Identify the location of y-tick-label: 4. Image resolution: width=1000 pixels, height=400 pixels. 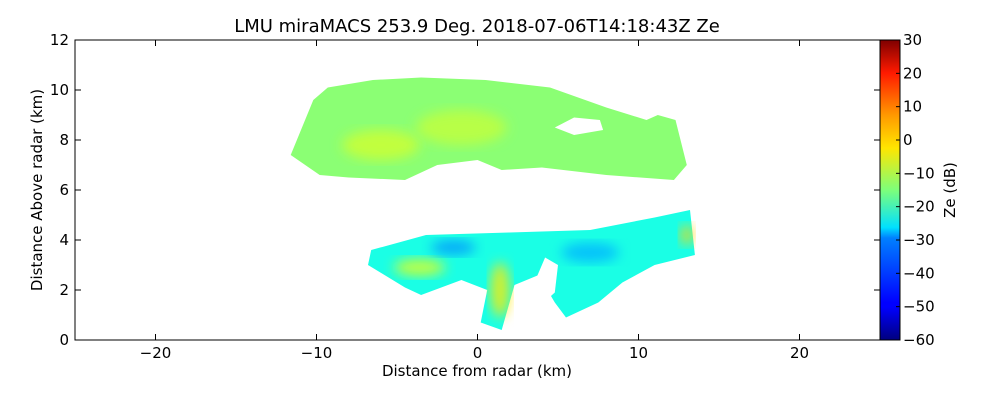
(64, 240).